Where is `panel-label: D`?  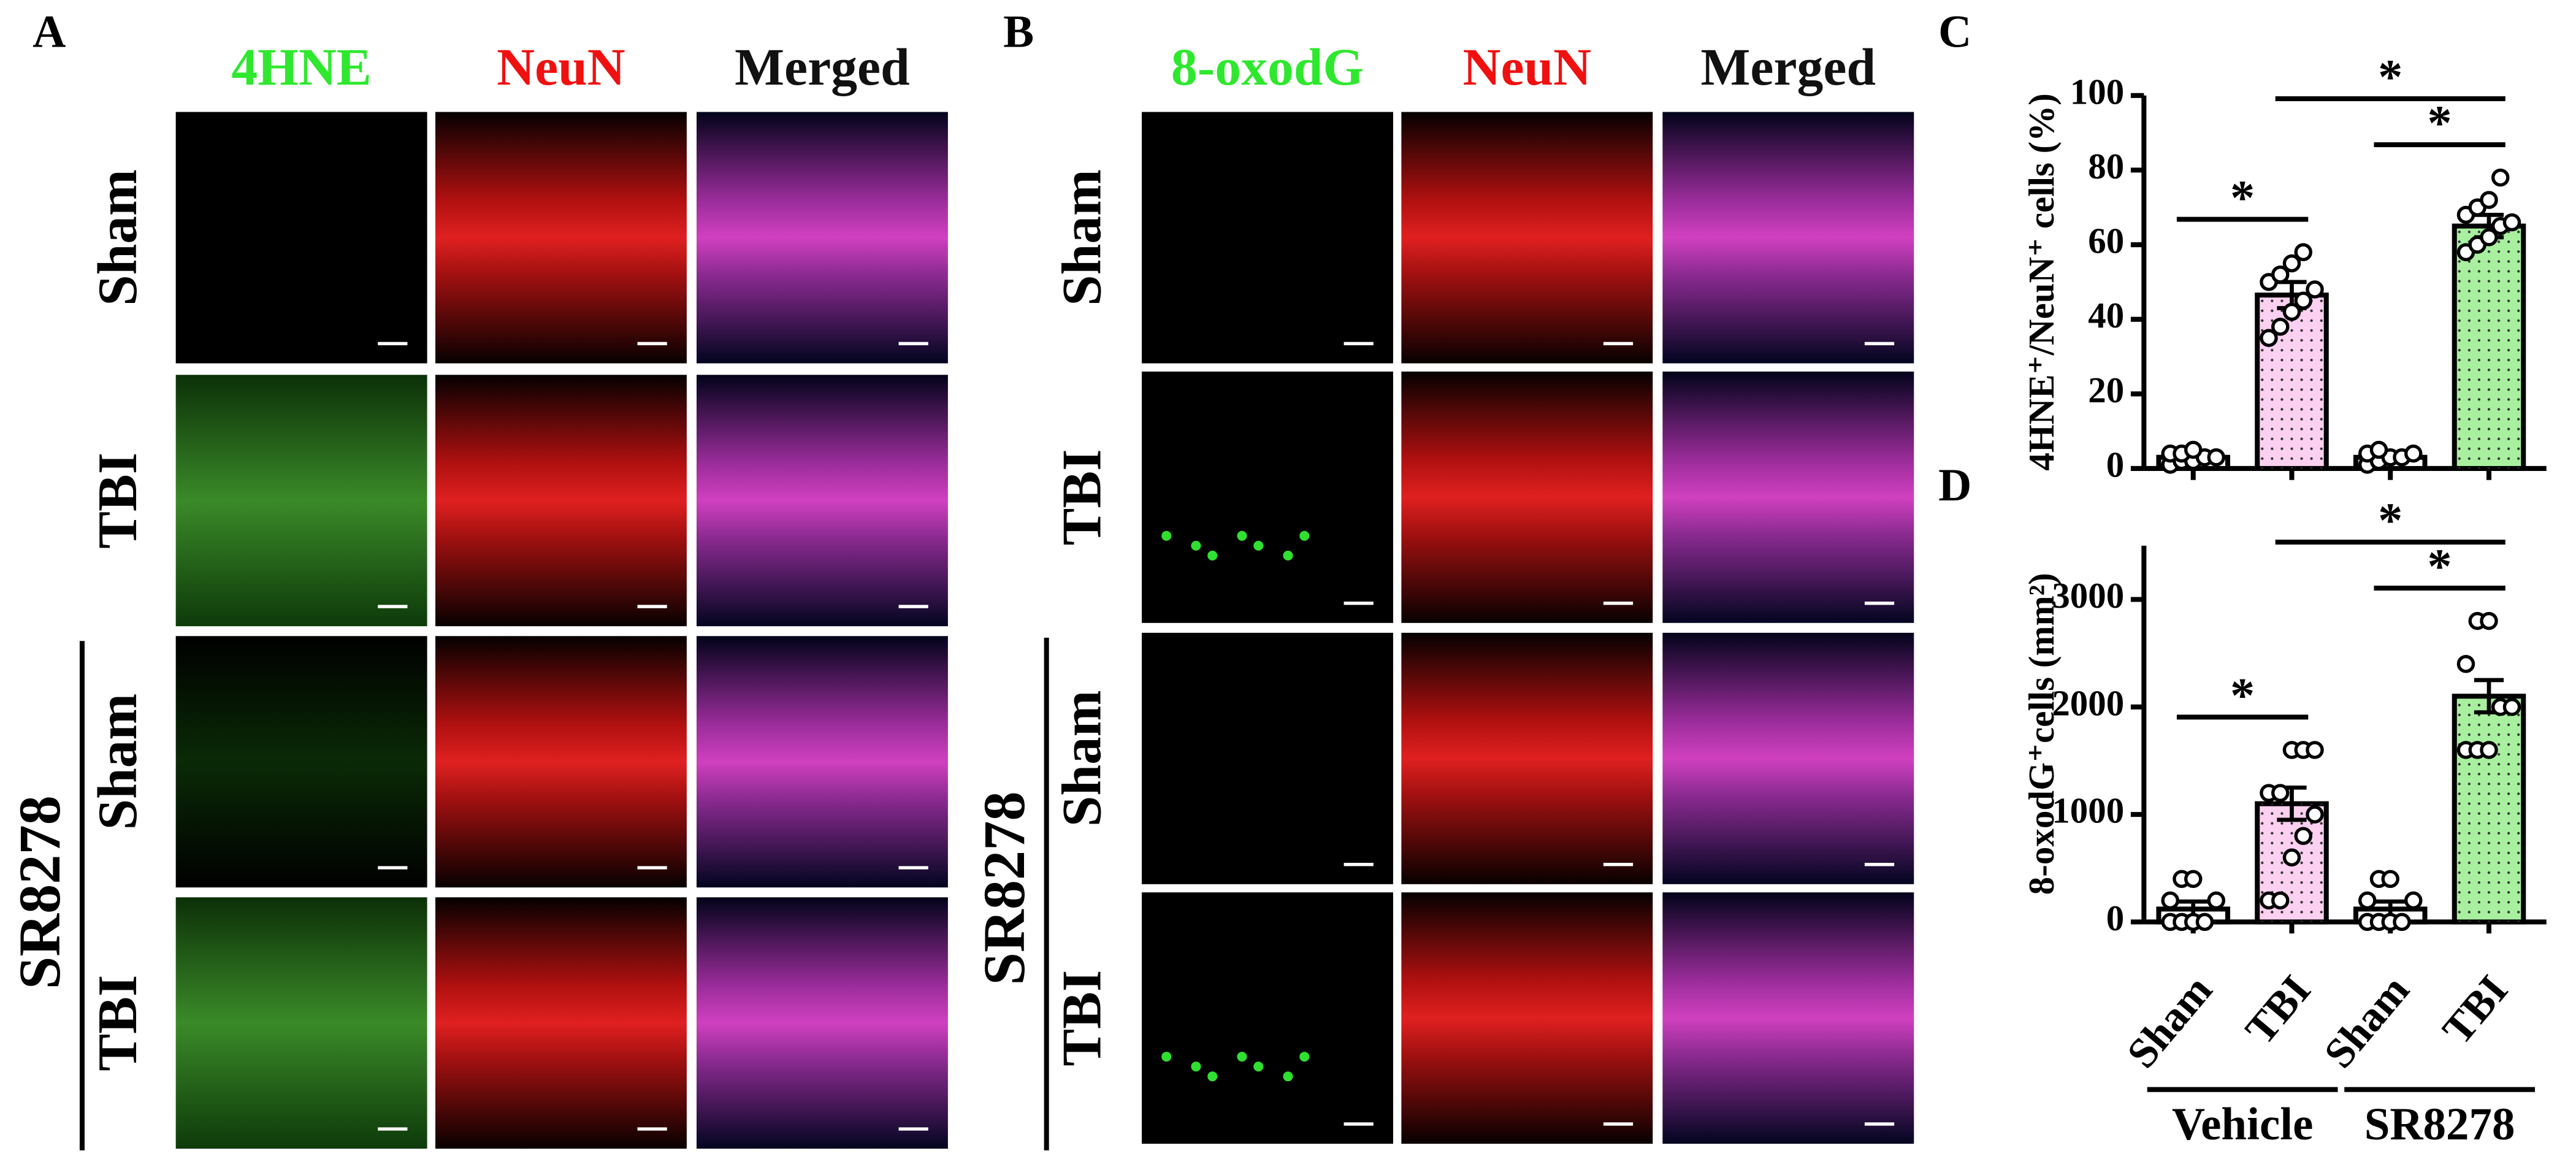 panel-label: D is located at coordinates (1954, 485).